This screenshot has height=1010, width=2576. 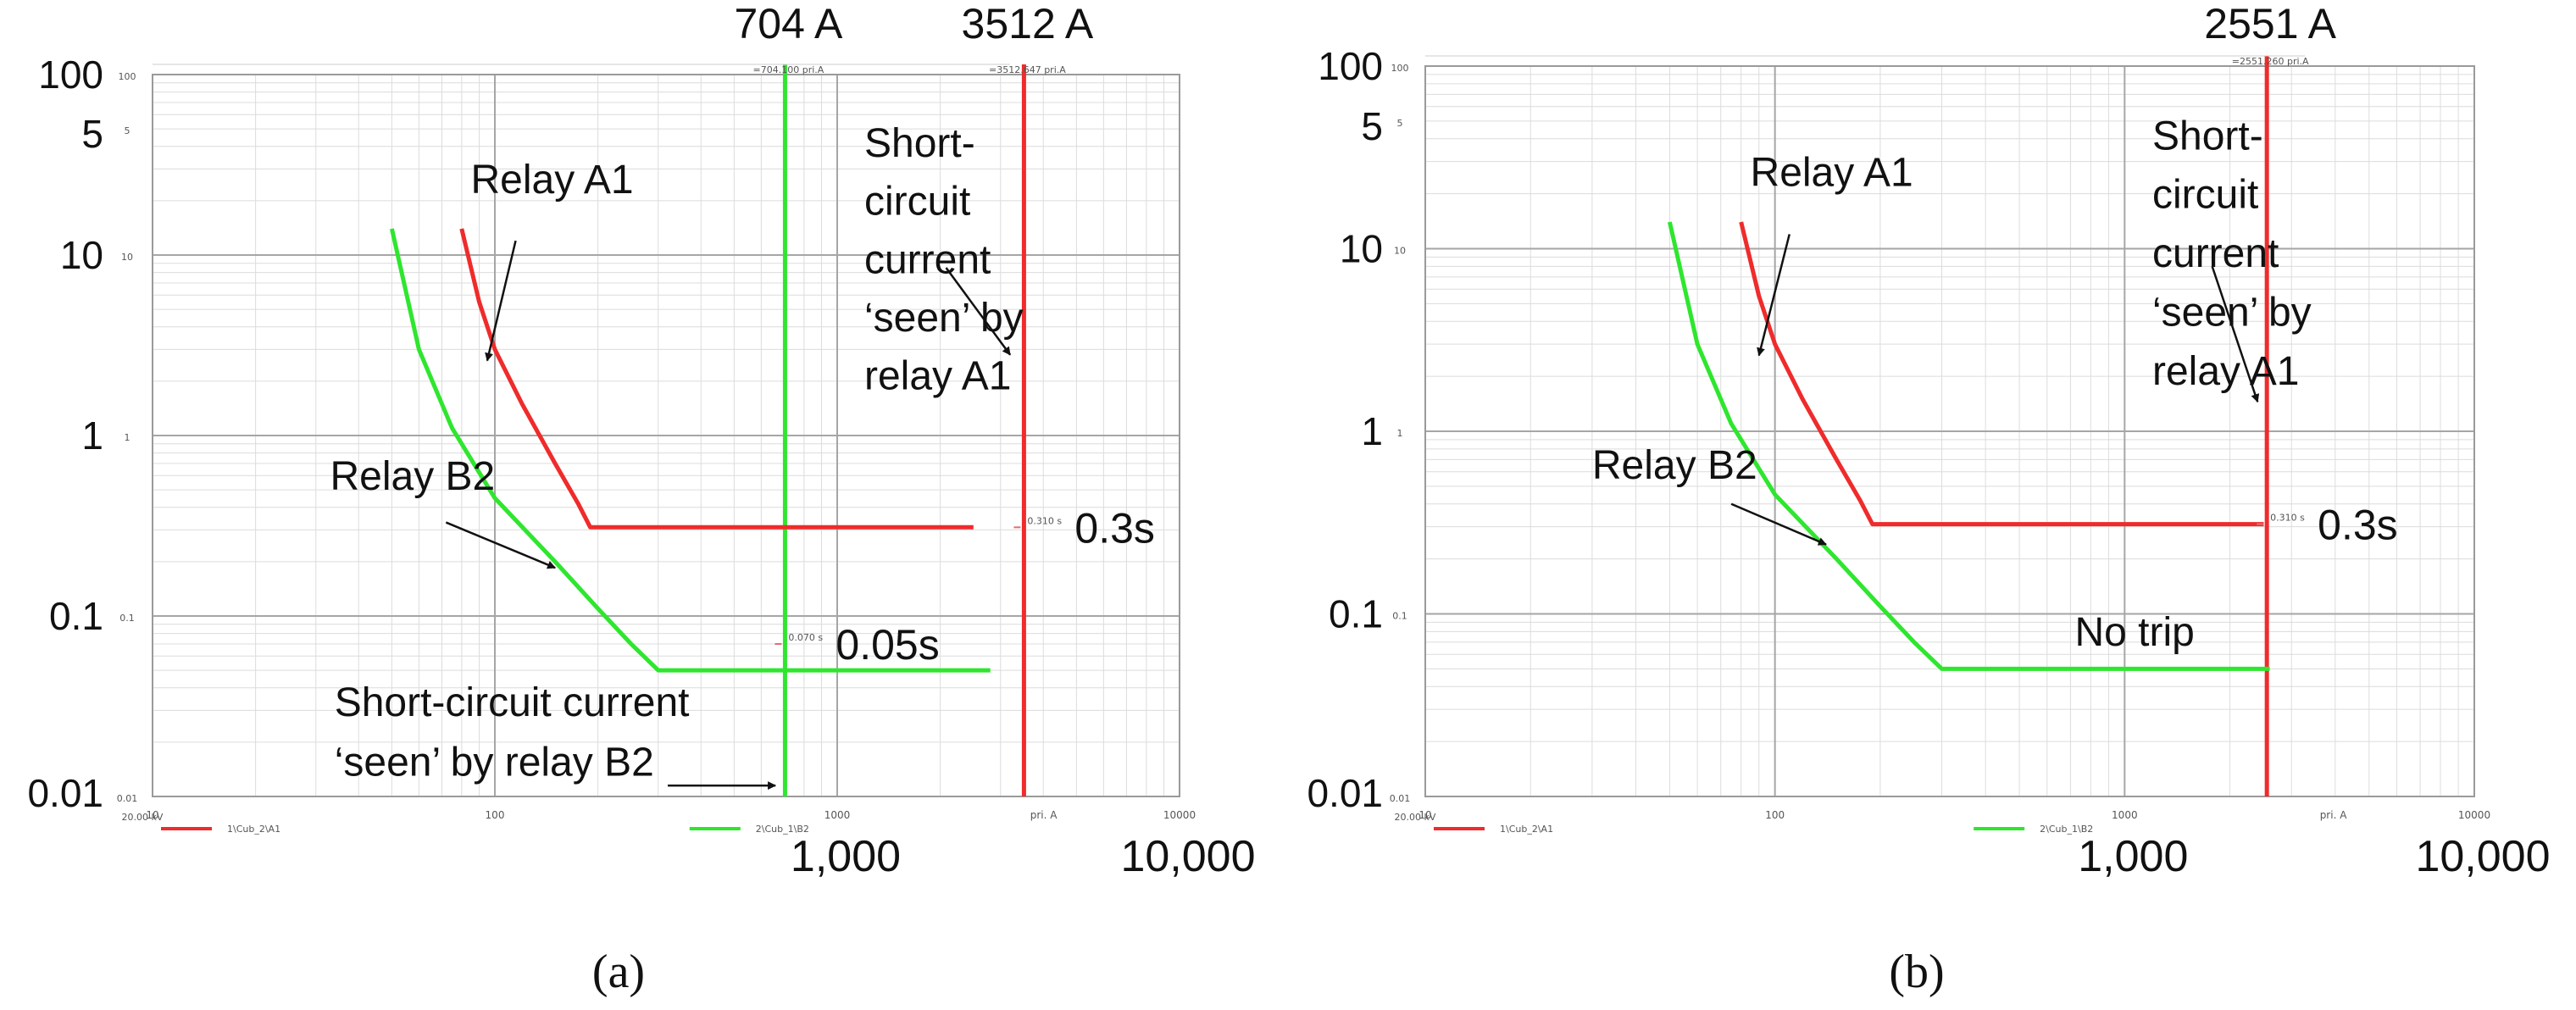 I want to click on trip-time-label: 0.05s, so click(x=887, y=645).